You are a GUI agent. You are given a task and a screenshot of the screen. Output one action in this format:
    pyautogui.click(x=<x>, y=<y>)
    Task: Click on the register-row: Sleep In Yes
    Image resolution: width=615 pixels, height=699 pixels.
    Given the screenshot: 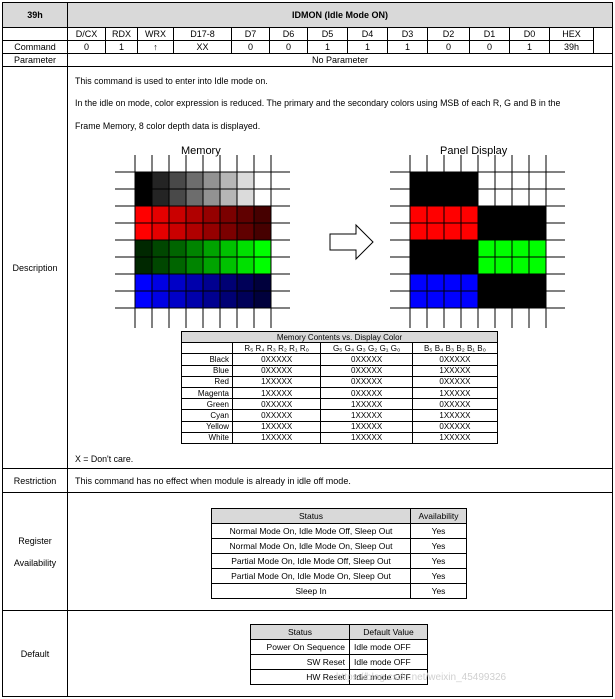 What is the action you would take?
    pyautogui.click(x=339, y=591)
    